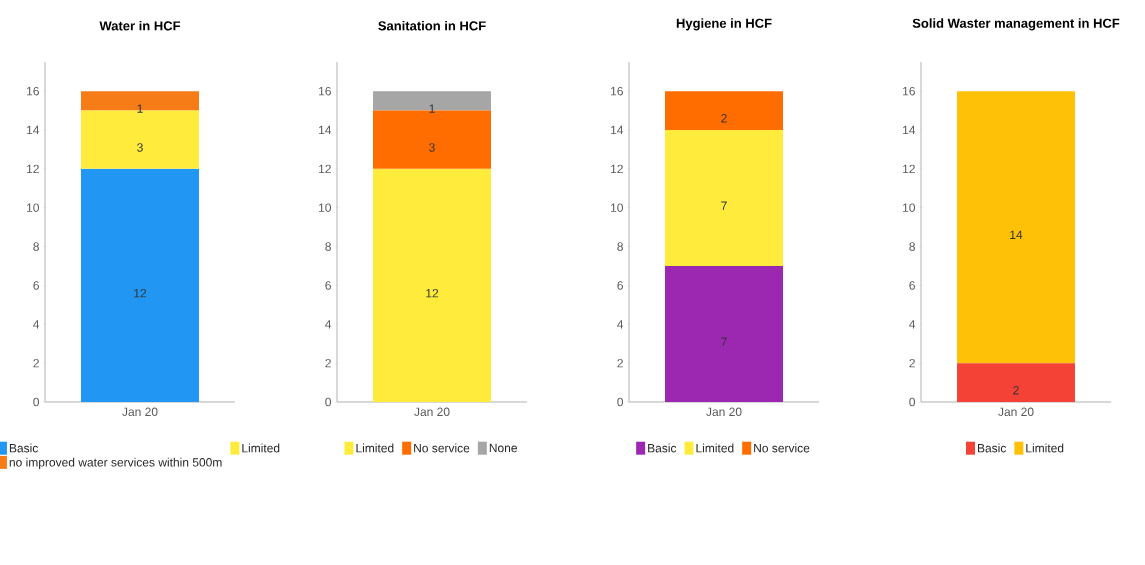 The image size is (1145, 565). What do you see at coordinates (503, 448) in the screenshot?
I see `legend-label: None` at bounding box center [503, 448].